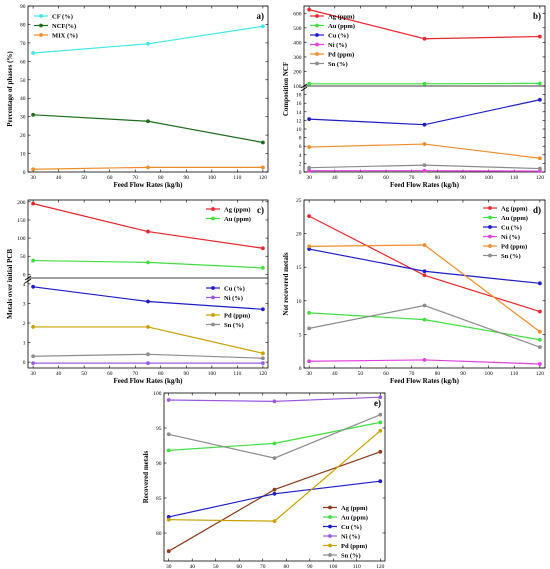 This screenshot has width=550, height=569. What do you see at coordinates (239, 566) in the screenshot?
I see `x-tick-label: 60` at bounding box center [239, 566].